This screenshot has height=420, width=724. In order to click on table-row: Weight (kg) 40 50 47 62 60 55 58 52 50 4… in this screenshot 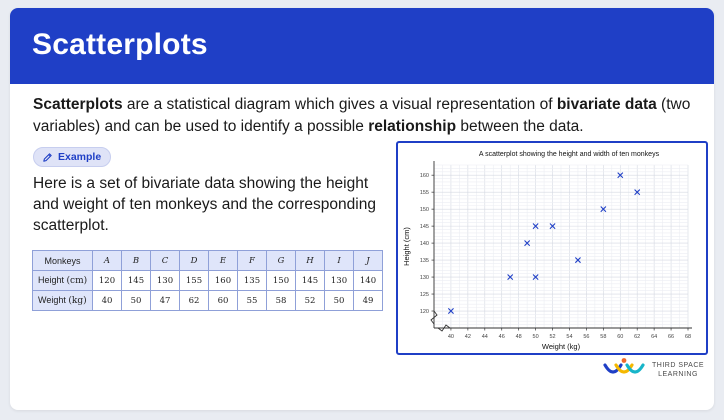, I will do `click(207, 300)`.